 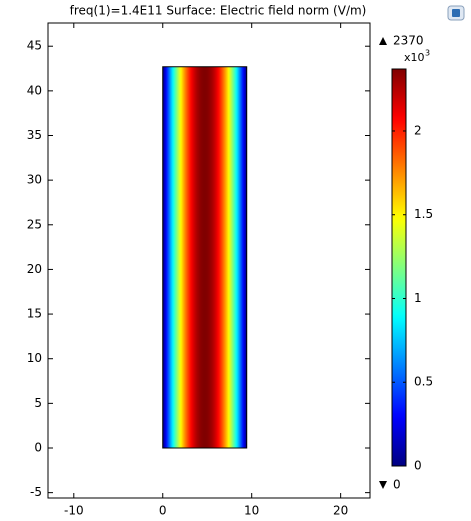 What do you see at coordinates (399, 267) in the screenshot?
I see `colorbar` at bounding box center [399, 267].